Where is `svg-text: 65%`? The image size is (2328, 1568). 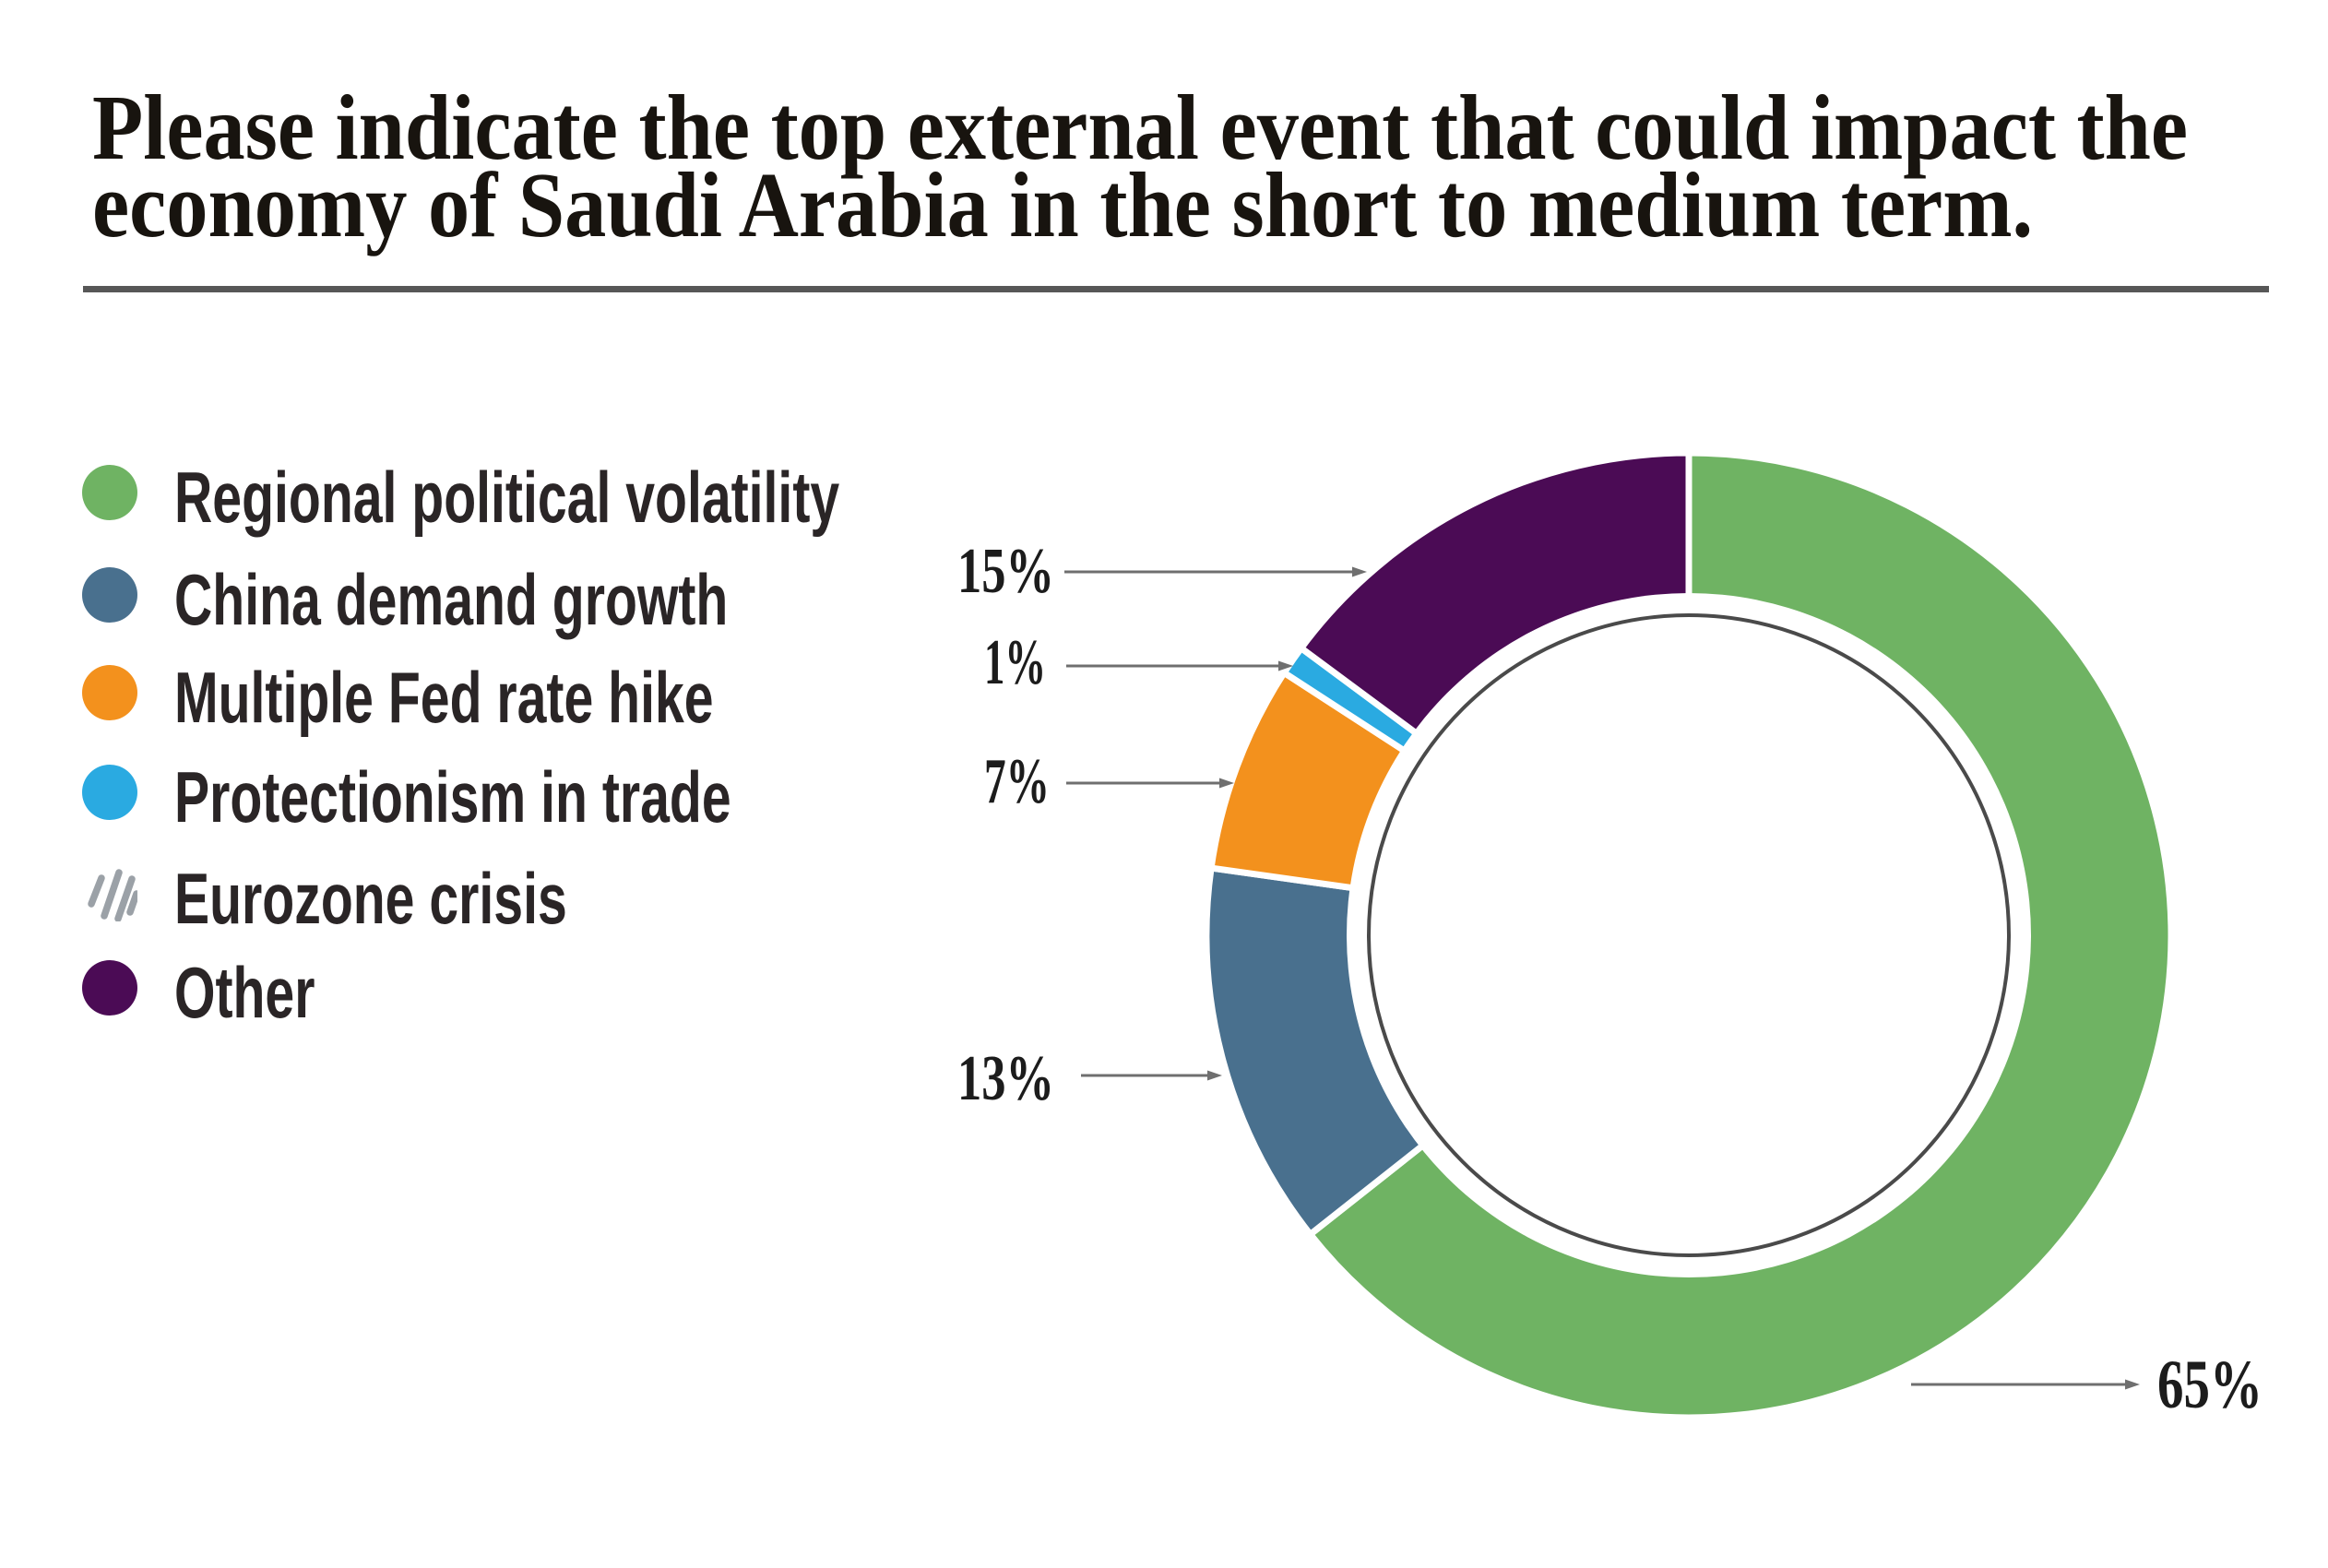
svg-text: 65% is located at coordinates (2210, 1385).